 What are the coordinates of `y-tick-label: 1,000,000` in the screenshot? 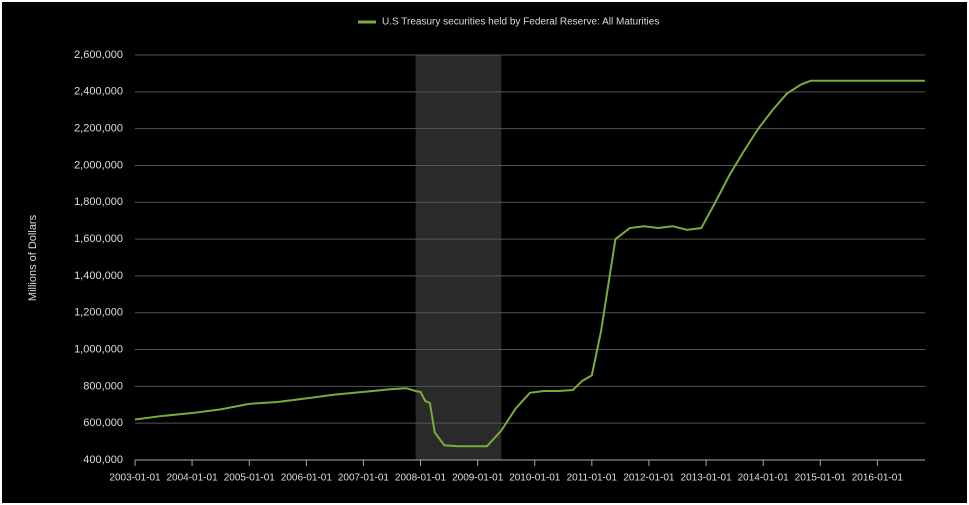 It's located at (98, 349).